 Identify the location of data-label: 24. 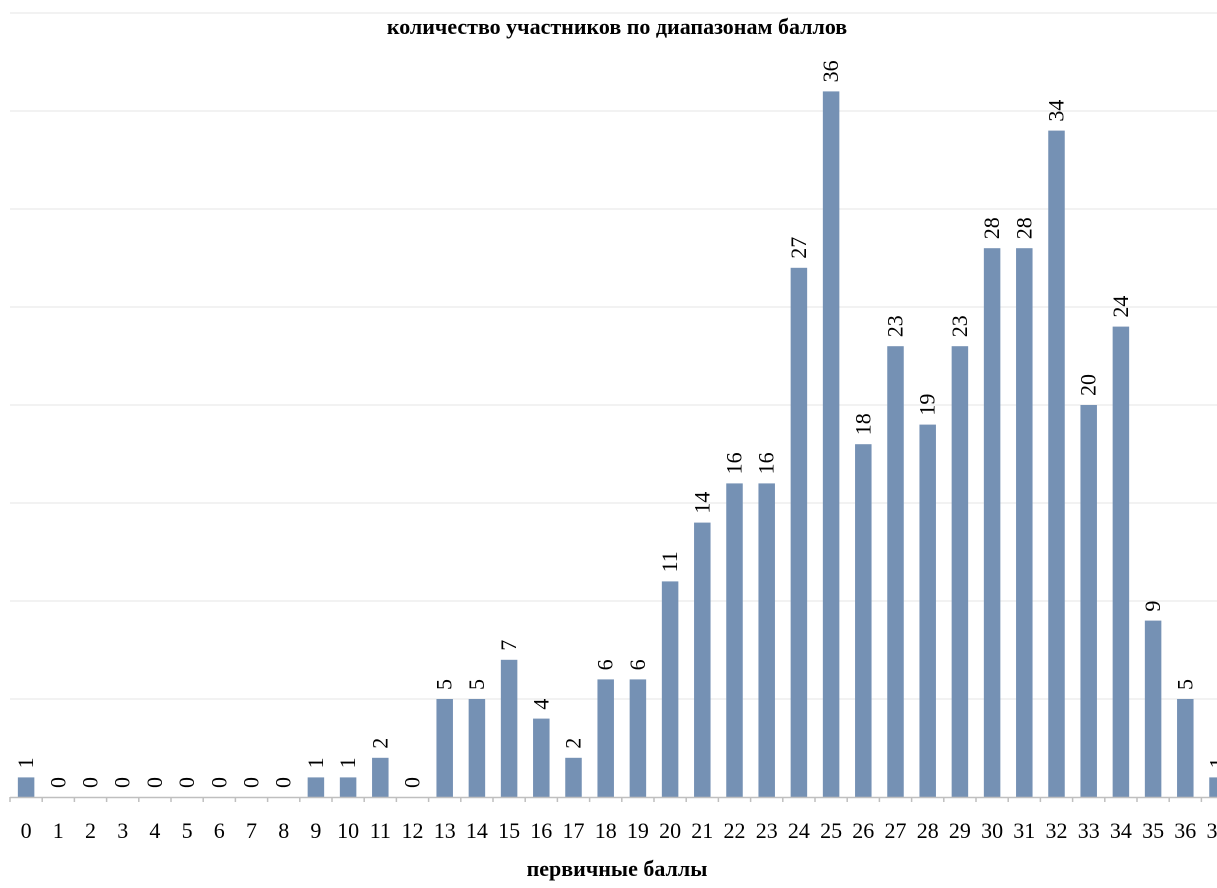
(1120, 307).